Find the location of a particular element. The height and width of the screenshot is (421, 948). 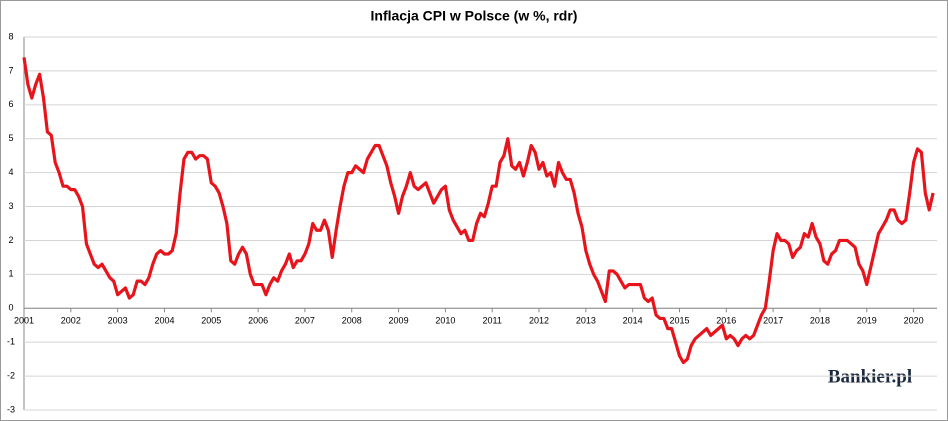

x-tick-label: 2020 is located at coordinates (914, 321).